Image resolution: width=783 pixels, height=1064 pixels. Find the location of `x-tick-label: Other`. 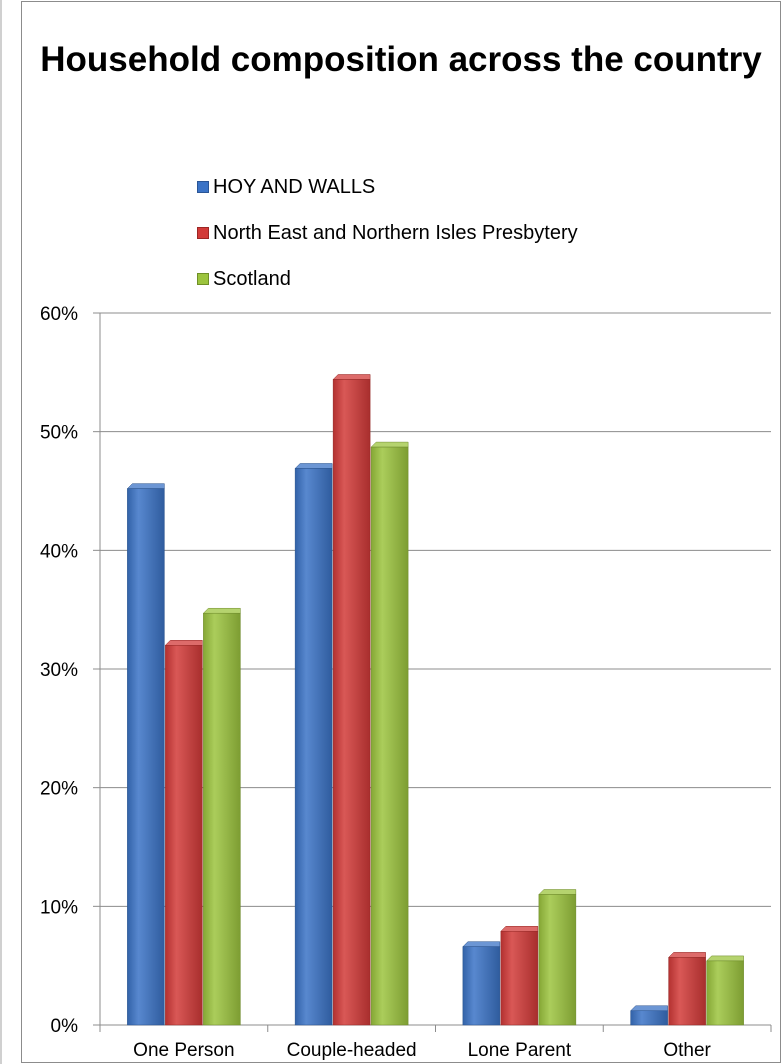

x-tick-label: Other is located at coordinates (687, 1050).